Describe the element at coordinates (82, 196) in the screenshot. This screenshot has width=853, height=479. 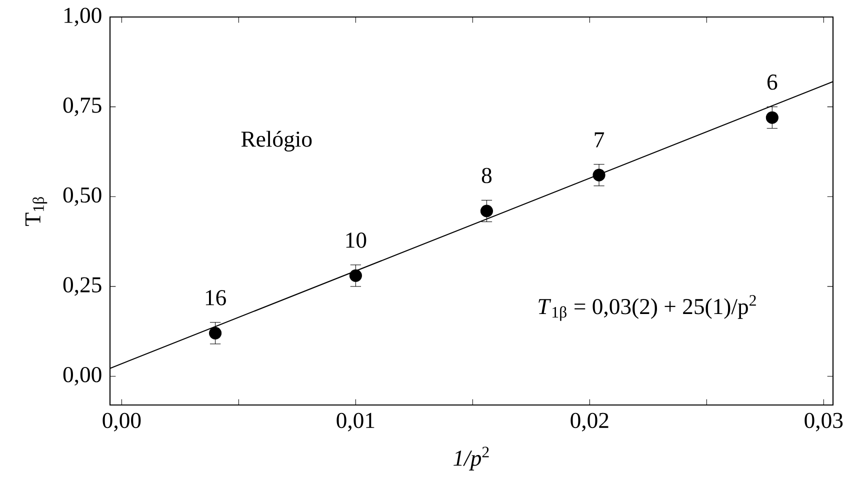
I see `y-tick-label: 0,50` at that location.